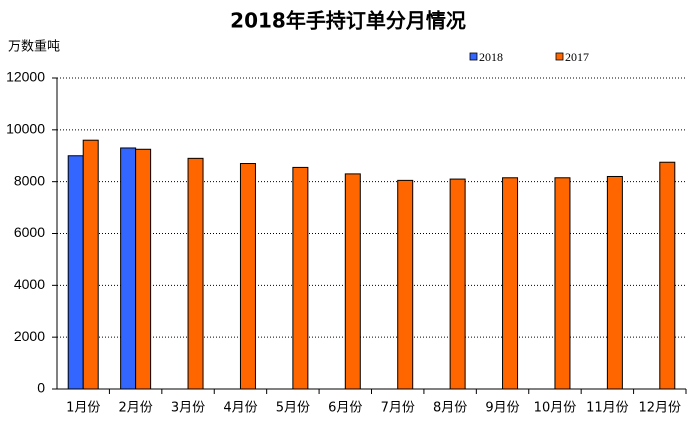 The width and height of the screenshot is (697, 430). What do you see at coordinates (29, 180) in the screenshot?
I see `y-tick-label: 8000` at bounding box center [29, 180].